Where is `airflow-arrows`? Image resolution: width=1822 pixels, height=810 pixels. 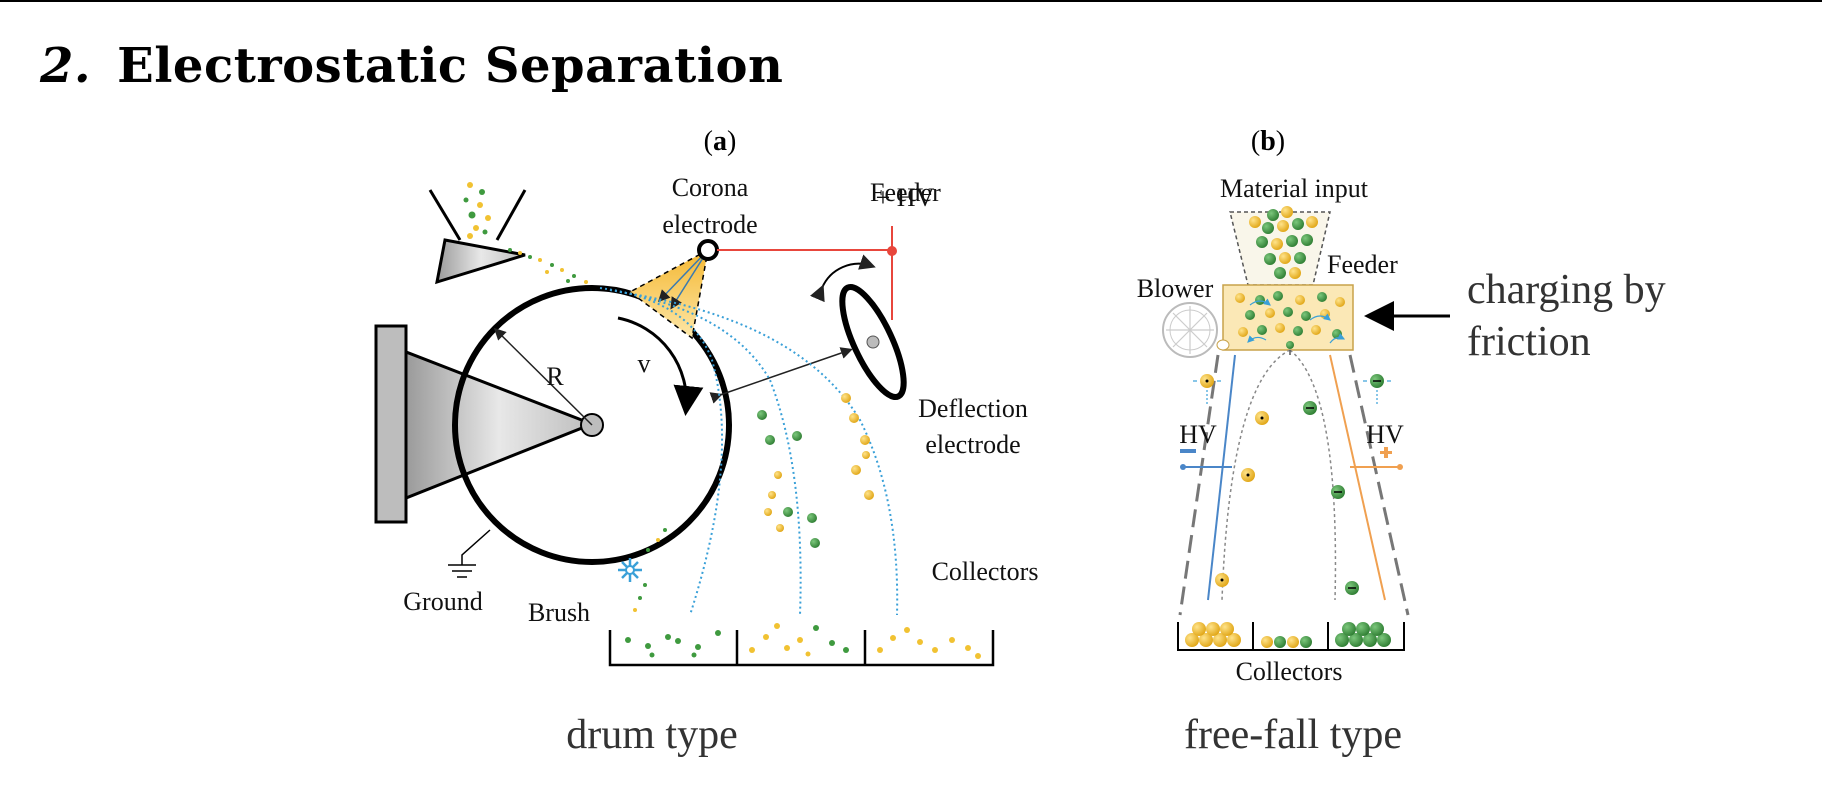
airflow-arrows is located at coordinates (1296, 321).